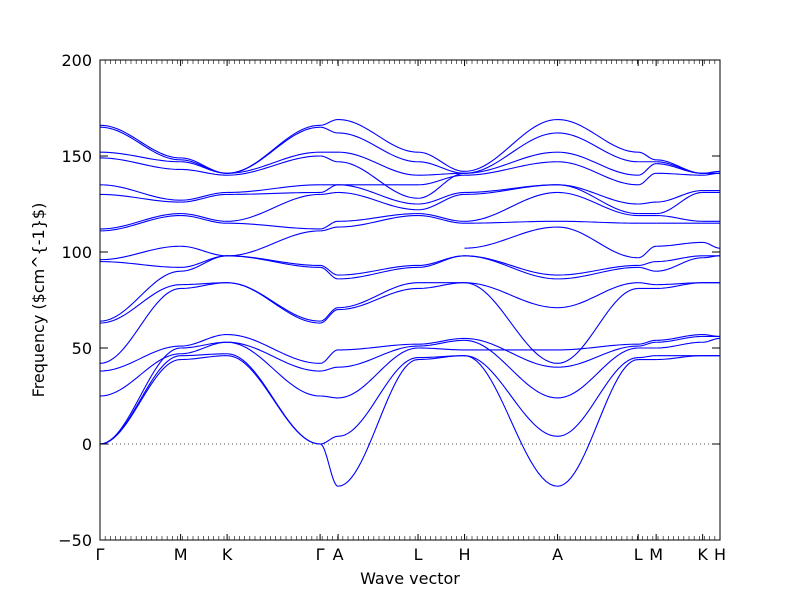 This screenshot has width=800, height=604. I want to click on x-tick-label-7: A, so click(557, 554).